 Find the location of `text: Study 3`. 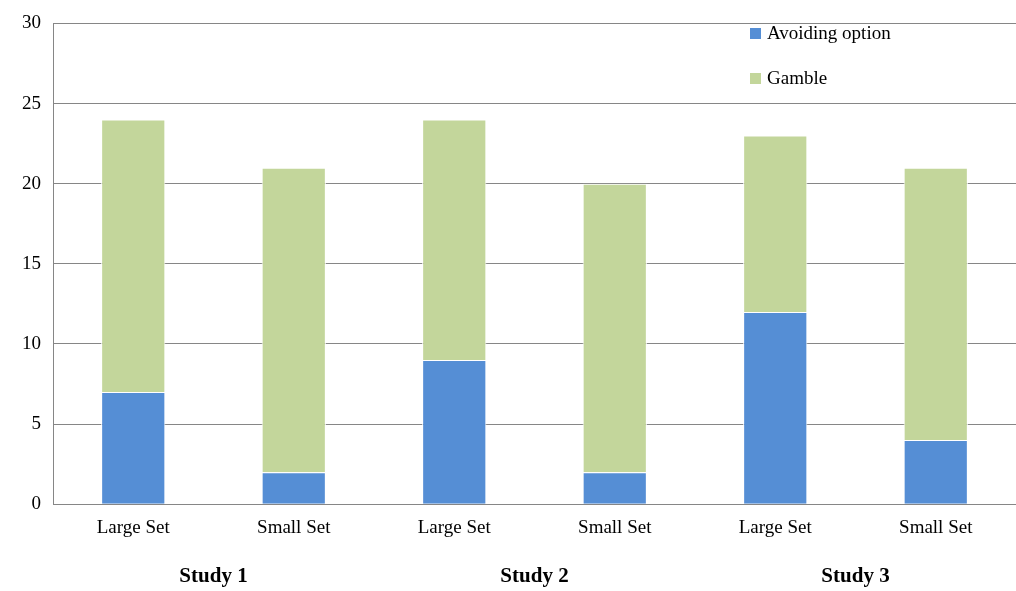

text: Study 3 is located at coordinates (855, 575).